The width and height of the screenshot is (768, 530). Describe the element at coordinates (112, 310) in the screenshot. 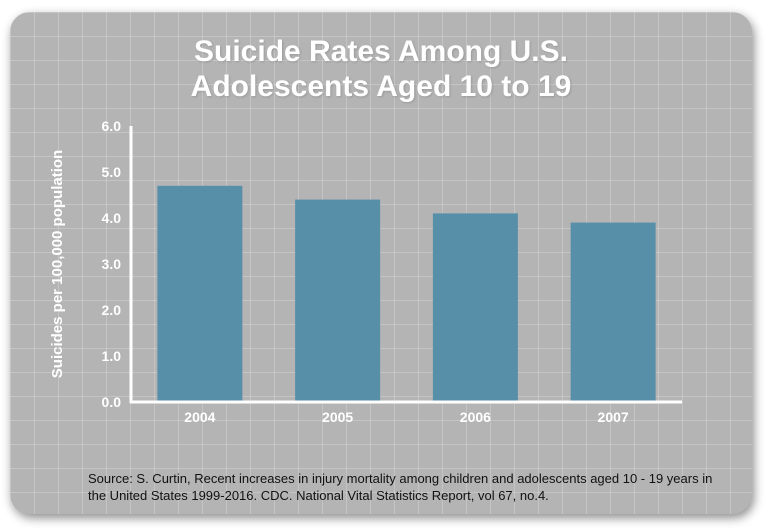

I see `y-tick-label: 2.0` at that location.